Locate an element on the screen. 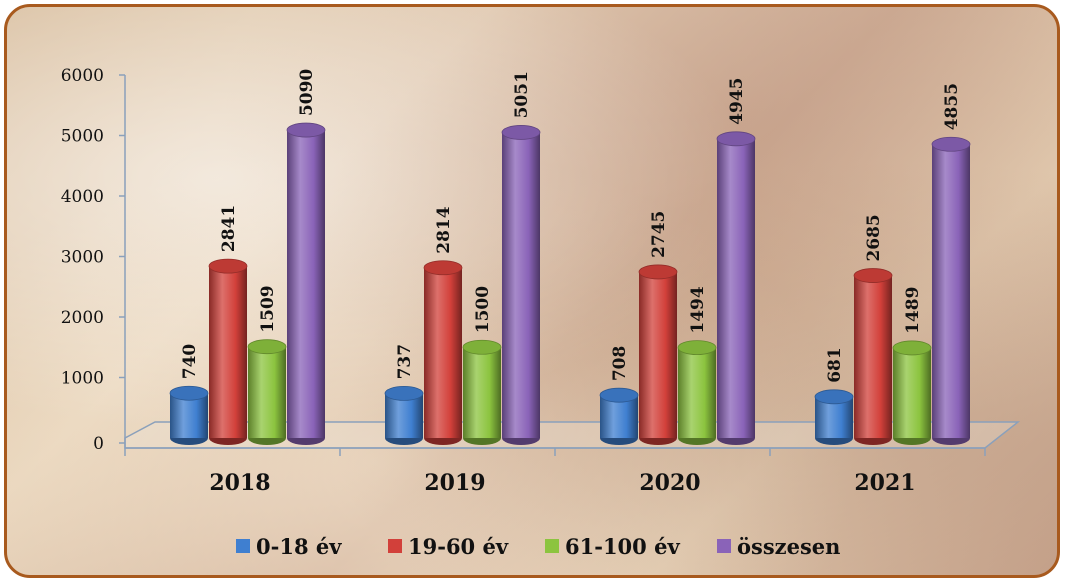  bar-2021-19-60-év is located at coordinates (873, 356).